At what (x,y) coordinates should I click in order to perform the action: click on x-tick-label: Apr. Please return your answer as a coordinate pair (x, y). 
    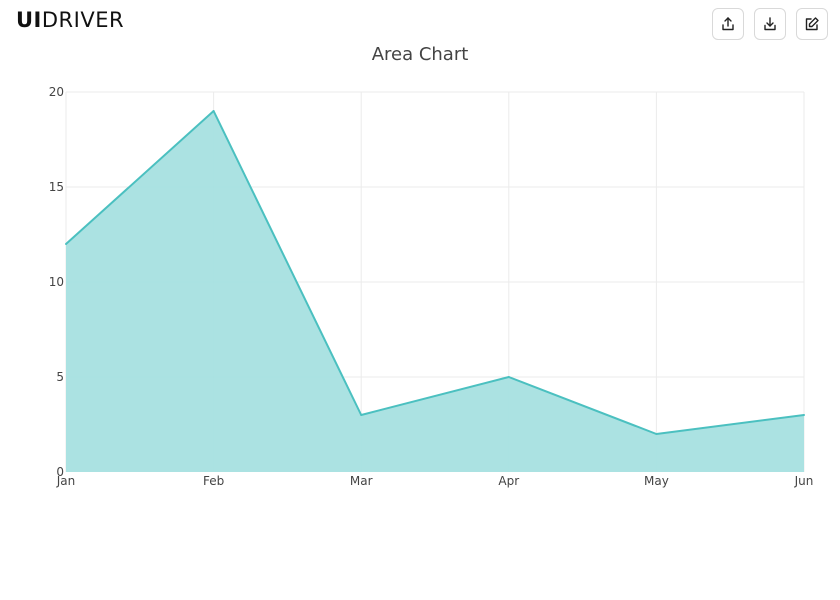
    Looking at the image, I should click on (508, 481).